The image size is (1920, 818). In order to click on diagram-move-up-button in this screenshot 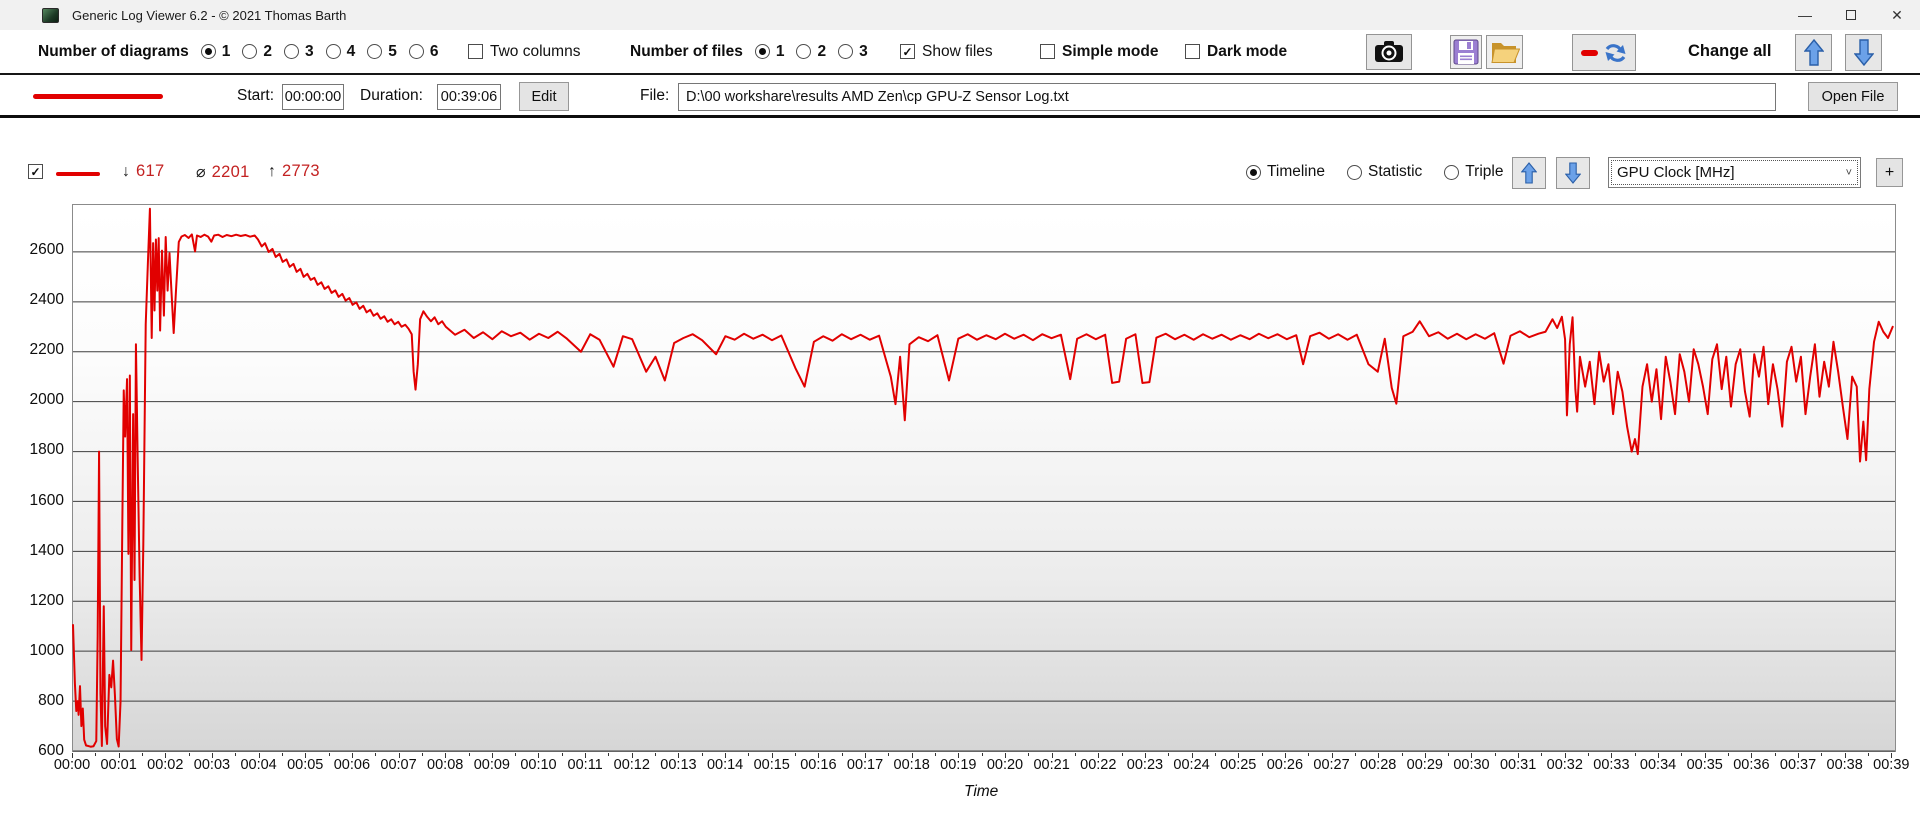, I will do `click(1529, 173)`.